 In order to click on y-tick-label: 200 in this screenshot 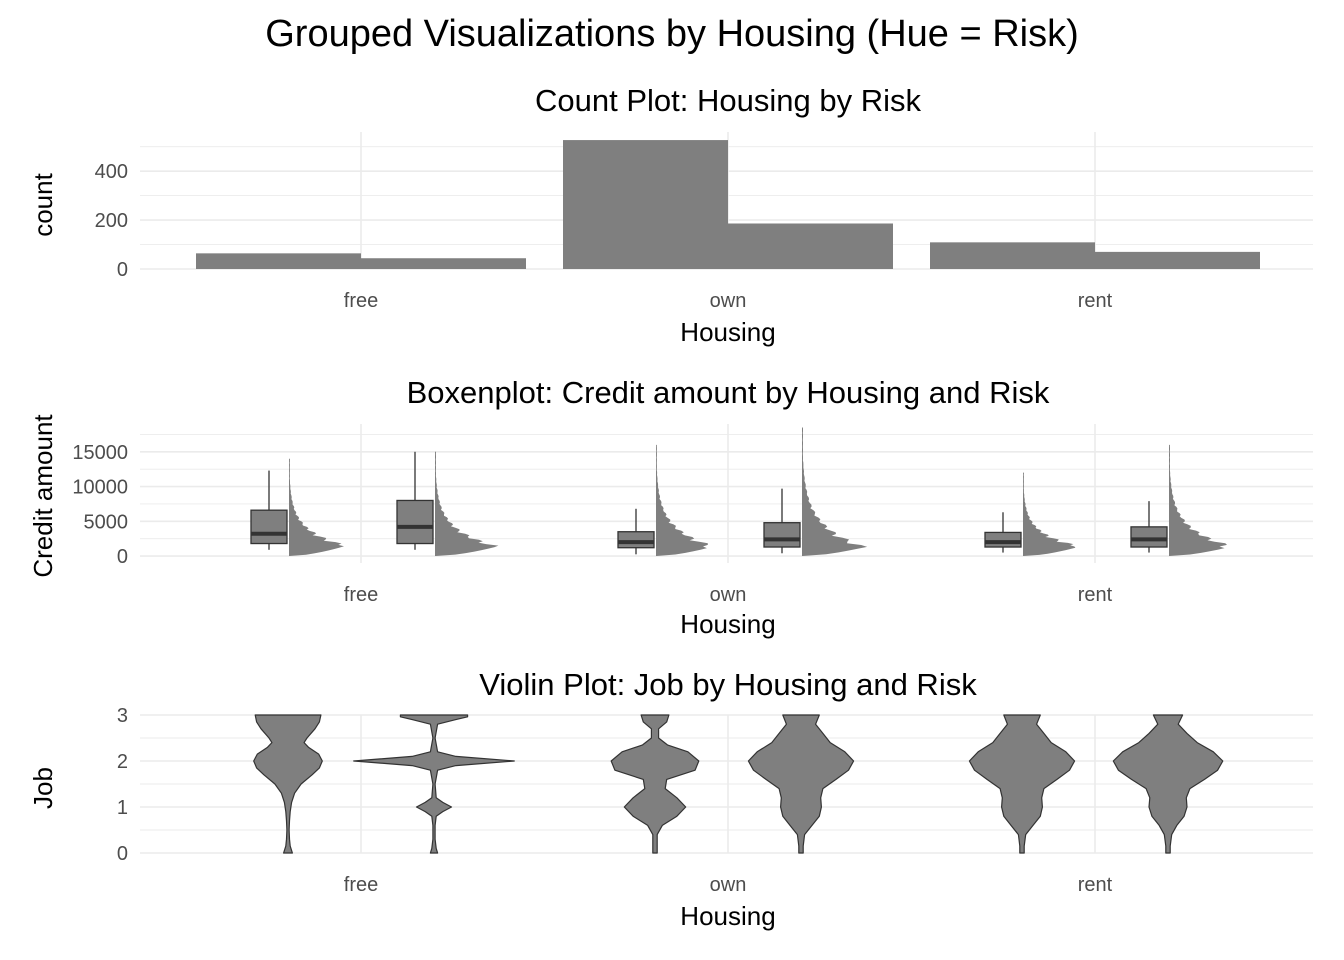, I will do `click(111, 221)`.